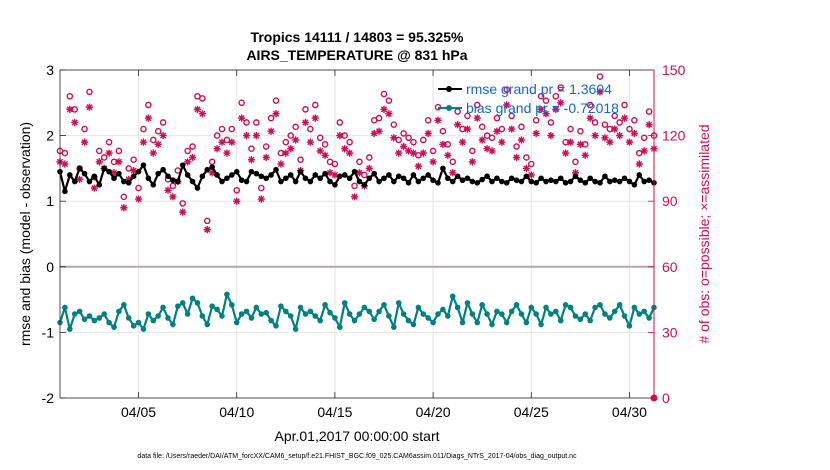  I want to click on bias-series, so click(357, 311).